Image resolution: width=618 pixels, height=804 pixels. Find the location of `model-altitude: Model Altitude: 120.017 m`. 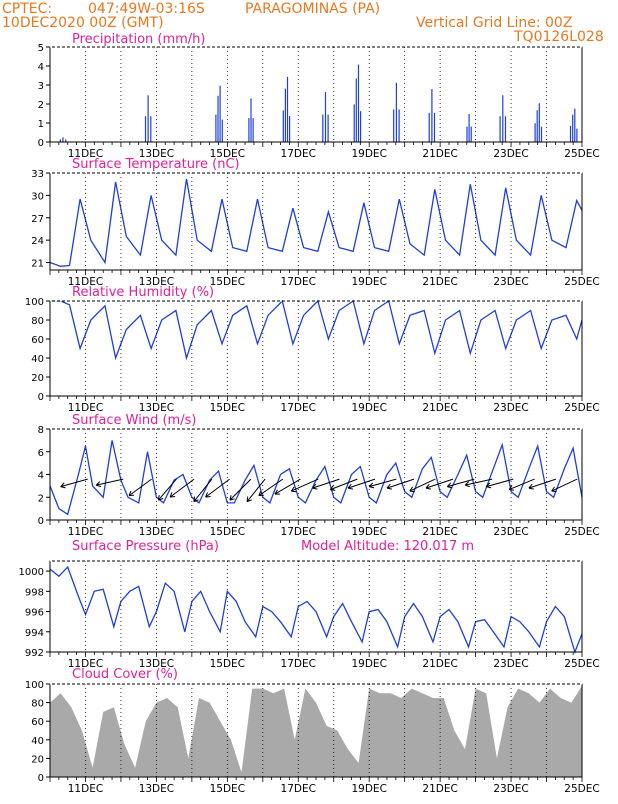

model-altitude: Model Altitude: 120.017 m is located at coordinates (387, 546).